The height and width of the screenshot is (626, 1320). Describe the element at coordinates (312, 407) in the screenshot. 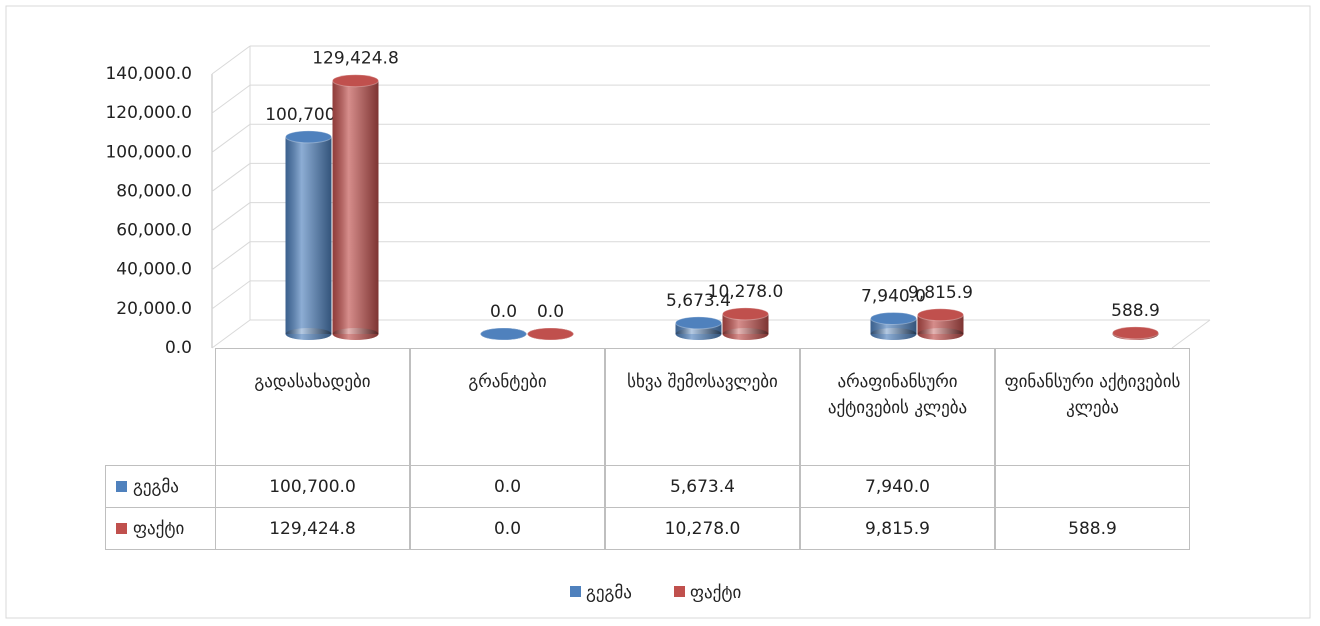

I see `category-label: გადასახადები` at that location.